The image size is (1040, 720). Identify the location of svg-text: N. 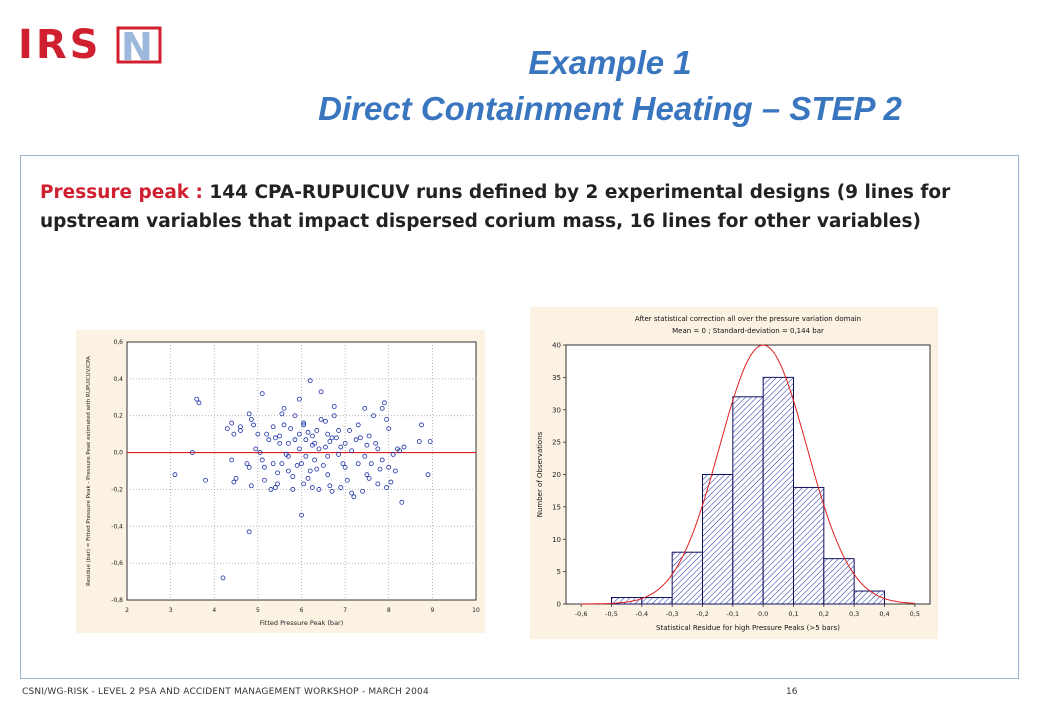
(137, 46).